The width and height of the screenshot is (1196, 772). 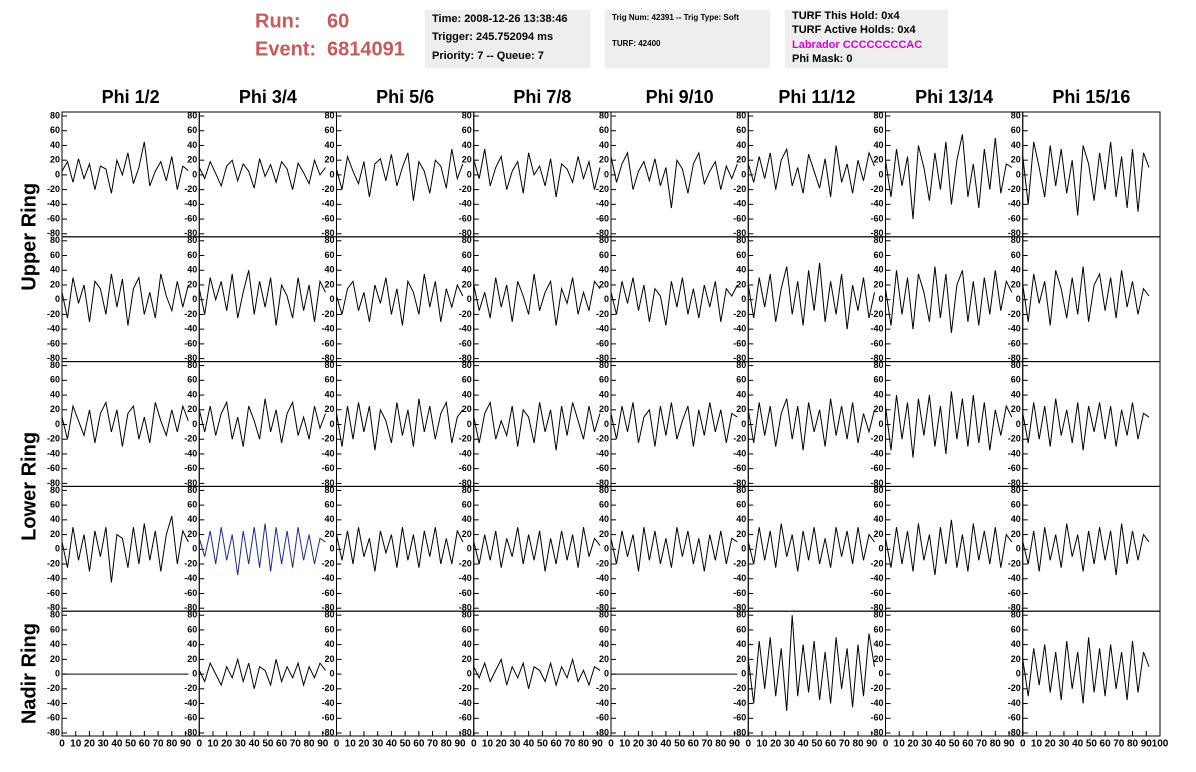 I want to click on x-tick-label: 10, so click(x=1037, y=744).